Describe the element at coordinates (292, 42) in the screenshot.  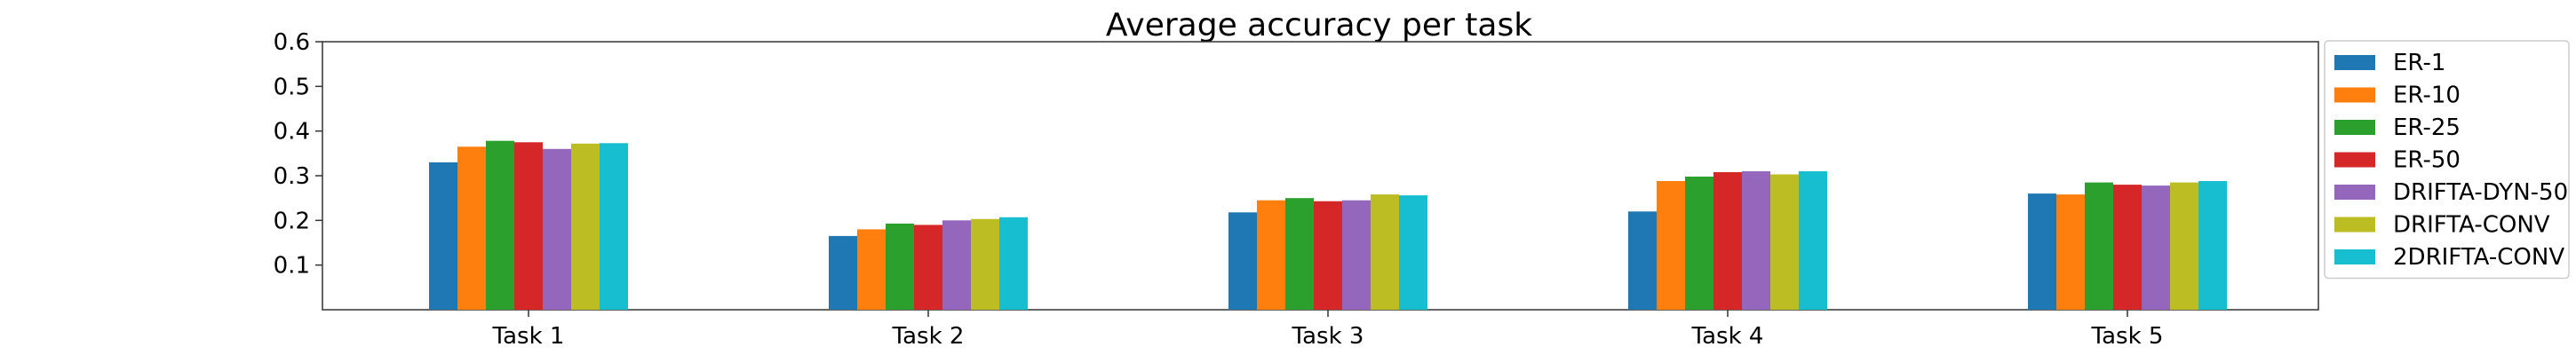
I see `y-tick-label: 0.6` at that location.